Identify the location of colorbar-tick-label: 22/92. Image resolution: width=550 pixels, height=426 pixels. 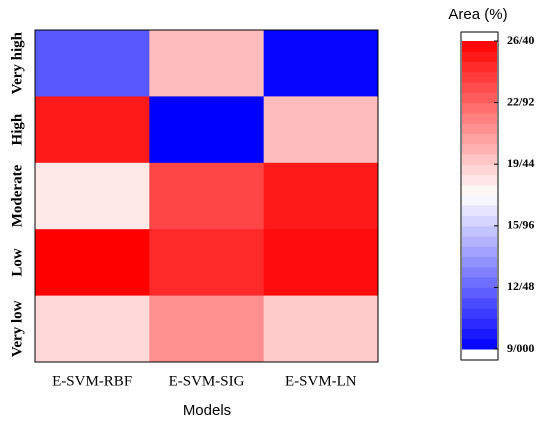
(520, 101).